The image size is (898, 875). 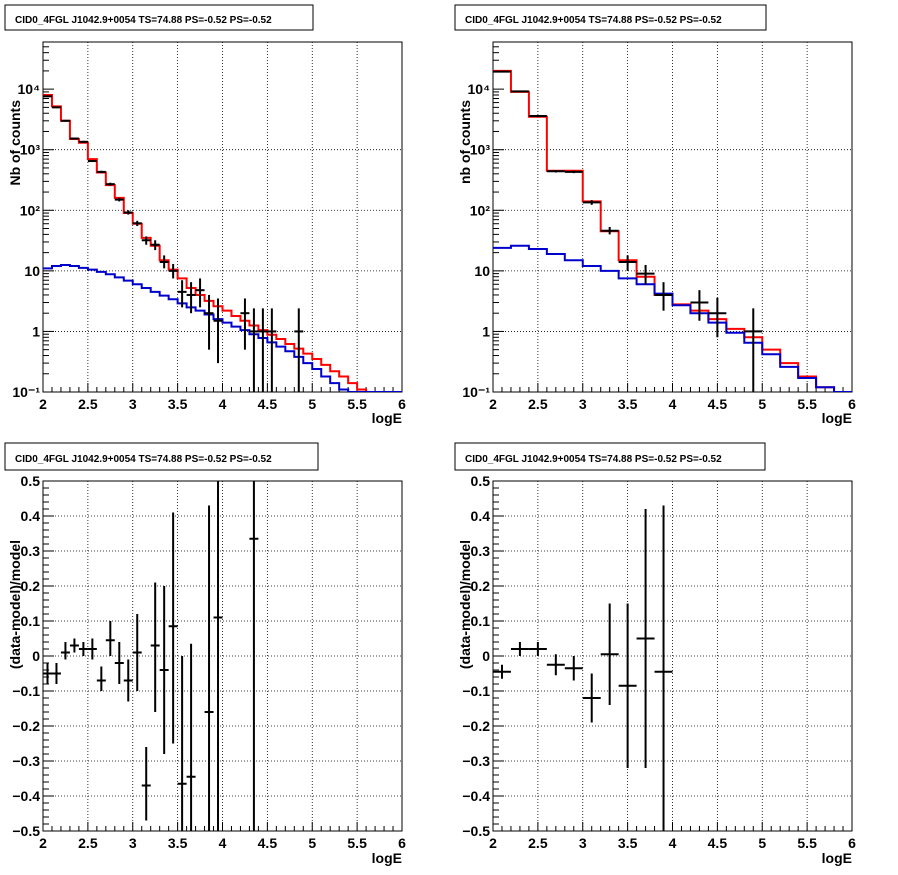 I want to click on y-tick-label: −0.4, so click(x=26, y=796).